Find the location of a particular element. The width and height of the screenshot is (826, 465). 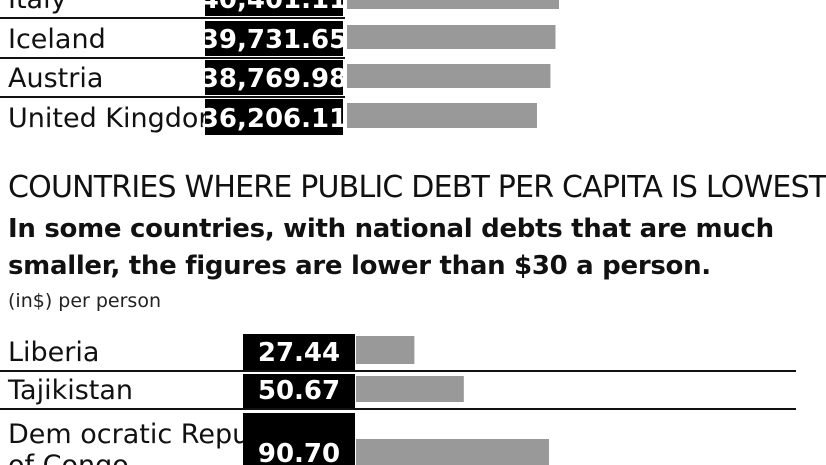

value-label: 27.44 is located at coordinates (299, 353).